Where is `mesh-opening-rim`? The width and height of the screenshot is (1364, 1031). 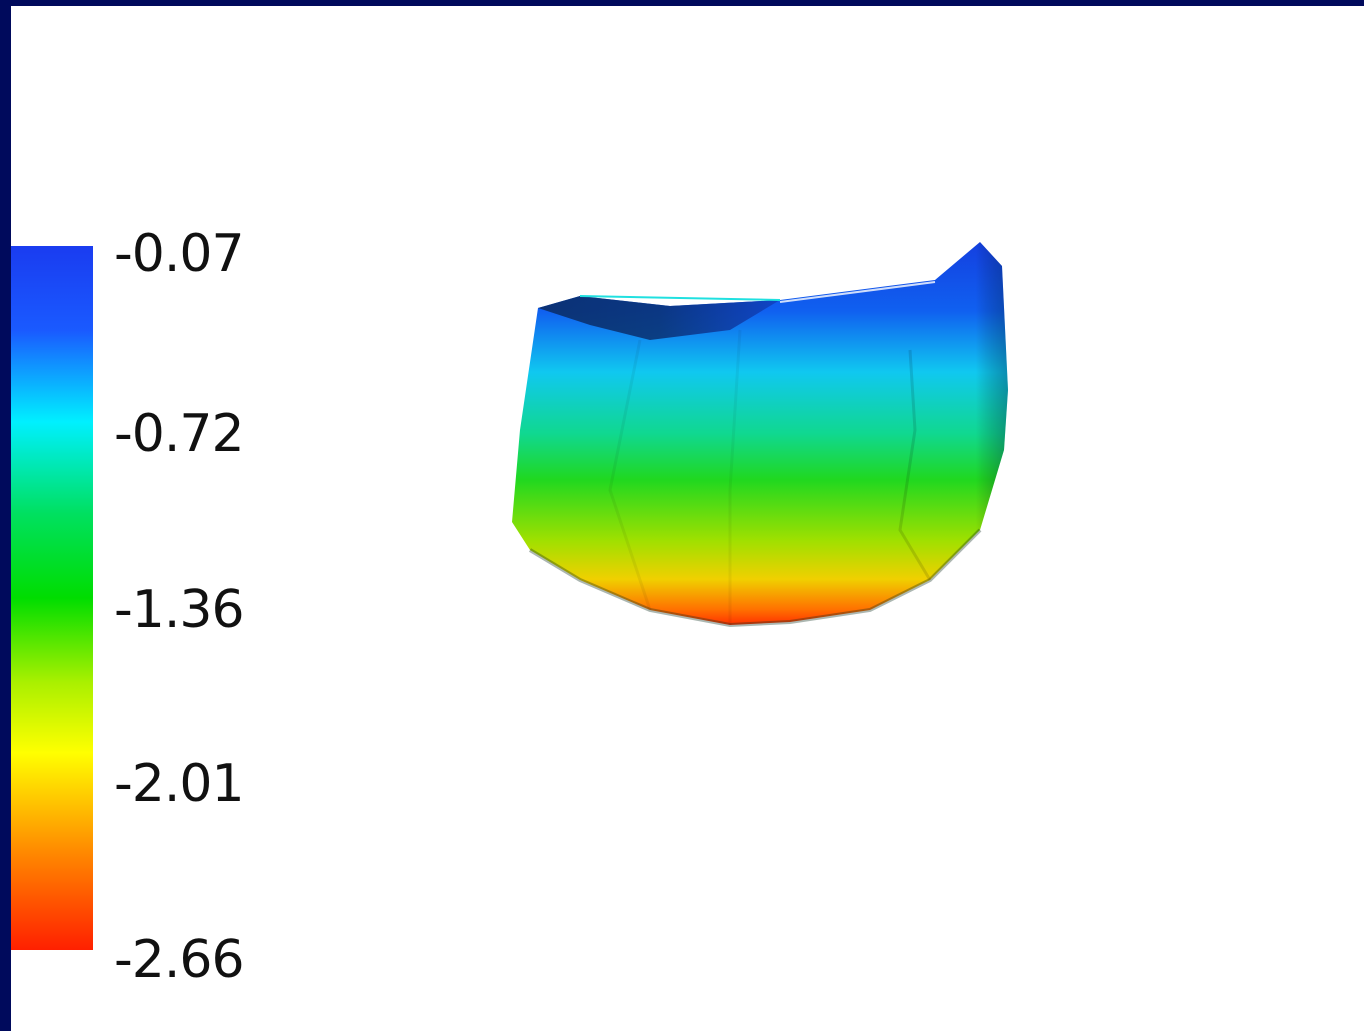
mesh-opening-rim is located at coordinates (659, 318).